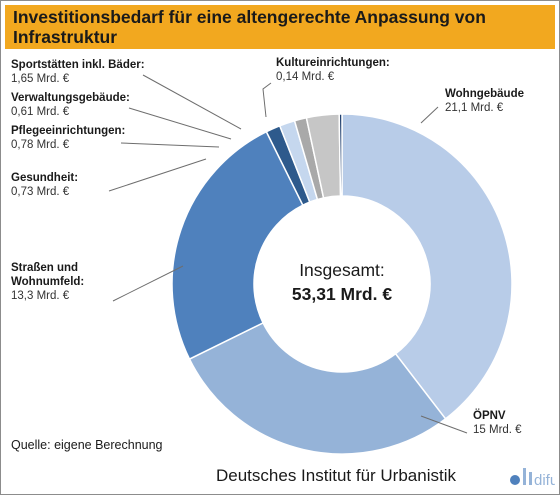 The image size is (560, 495). What do you see at coordinates (305, 77) in the screenshot?
I see `label-value-kultureinrichtungen: 0,14 Mrd. €` at bounding box center [305, 77].